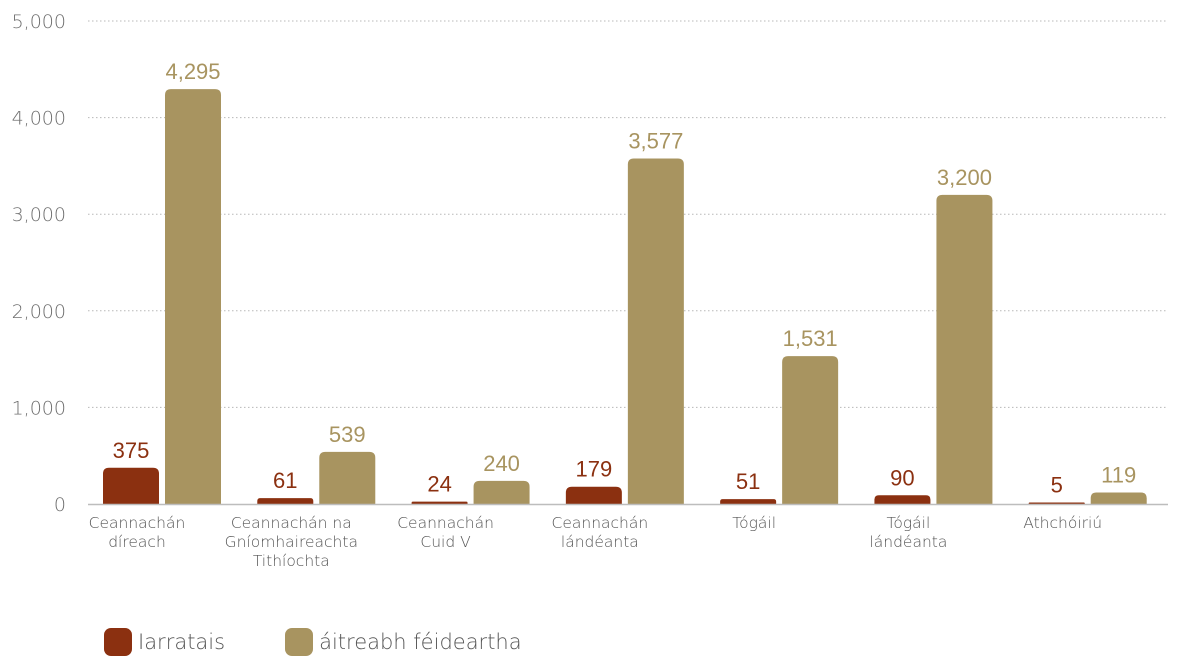 This screenshot has height=664, width=1177. Describe the element at coordinates (420, 642) in the screenshot. I see `legend-label-aitreabh: áitreabh féideartha` at that location.